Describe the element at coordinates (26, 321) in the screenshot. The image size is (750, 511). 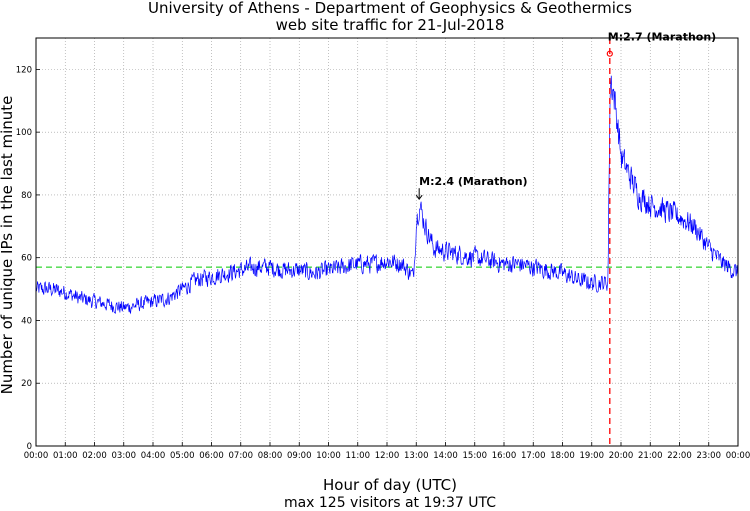
I see `y-tick-label: 40` at that location.